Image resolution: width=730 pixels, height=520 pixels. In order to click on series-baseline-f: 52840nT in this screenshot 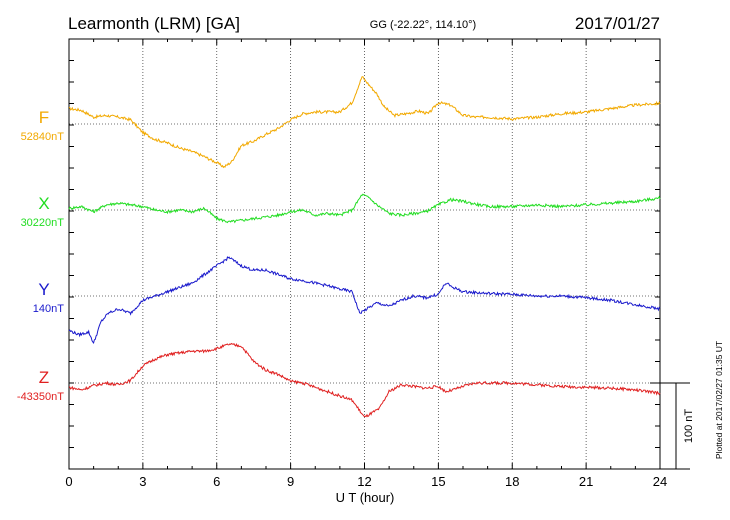, I will do `click(43, 137)`.